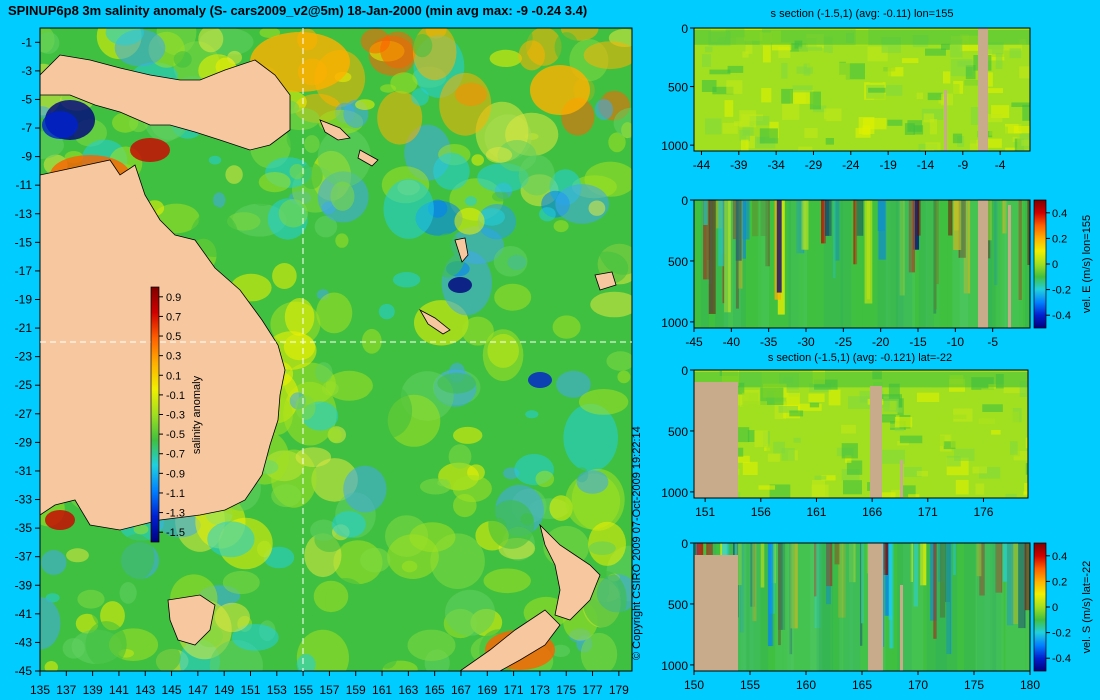  Describe the element at coordinates (175, 533) in the screenshot. I see `map-colorbar-tick-label: -1.5` at that location.